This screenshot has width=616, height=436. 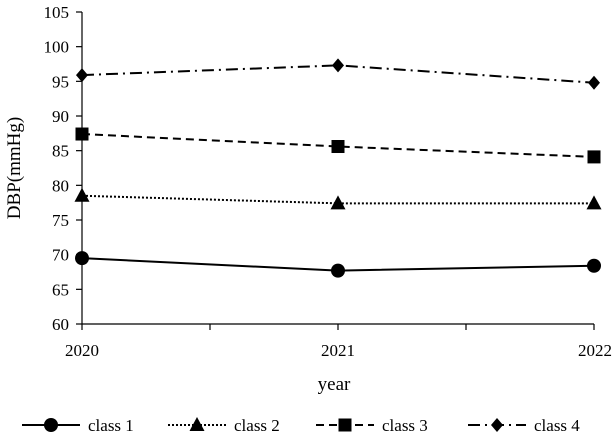 I want to click on series-3-line, so click(x=338, y=145).